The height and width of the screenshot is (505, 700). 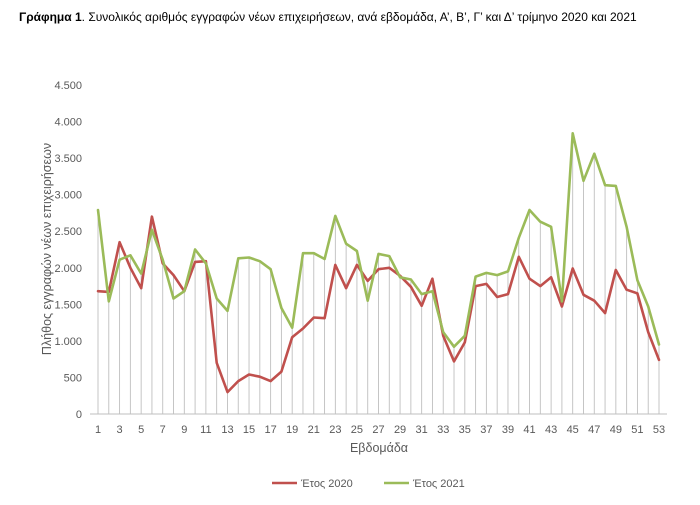 What do you see at coordinates (205, 430) in the screenshot?
I see `x-tick-label: 11` at bounding box center [205, 430].